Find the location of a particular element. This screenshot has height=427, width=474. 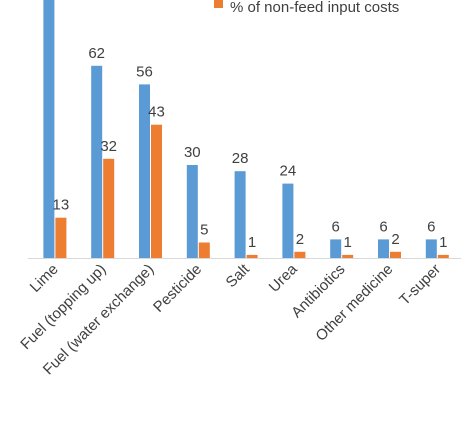

bar-s1-fuel-topping-up is located at coordinates (109, 208).